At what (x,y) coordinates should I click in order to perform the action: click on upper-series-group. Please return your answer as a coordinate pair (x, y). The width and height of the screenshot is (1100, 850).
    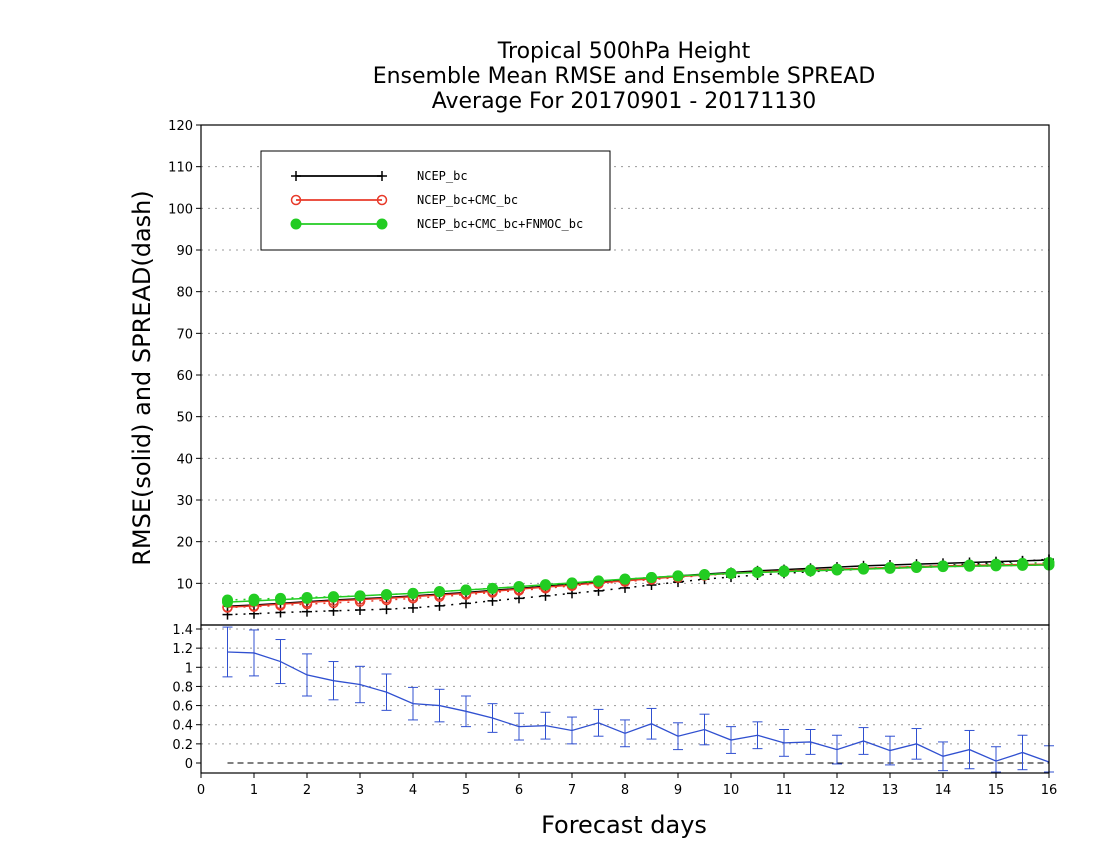
    Looking at the image, I should click on (638, 587).